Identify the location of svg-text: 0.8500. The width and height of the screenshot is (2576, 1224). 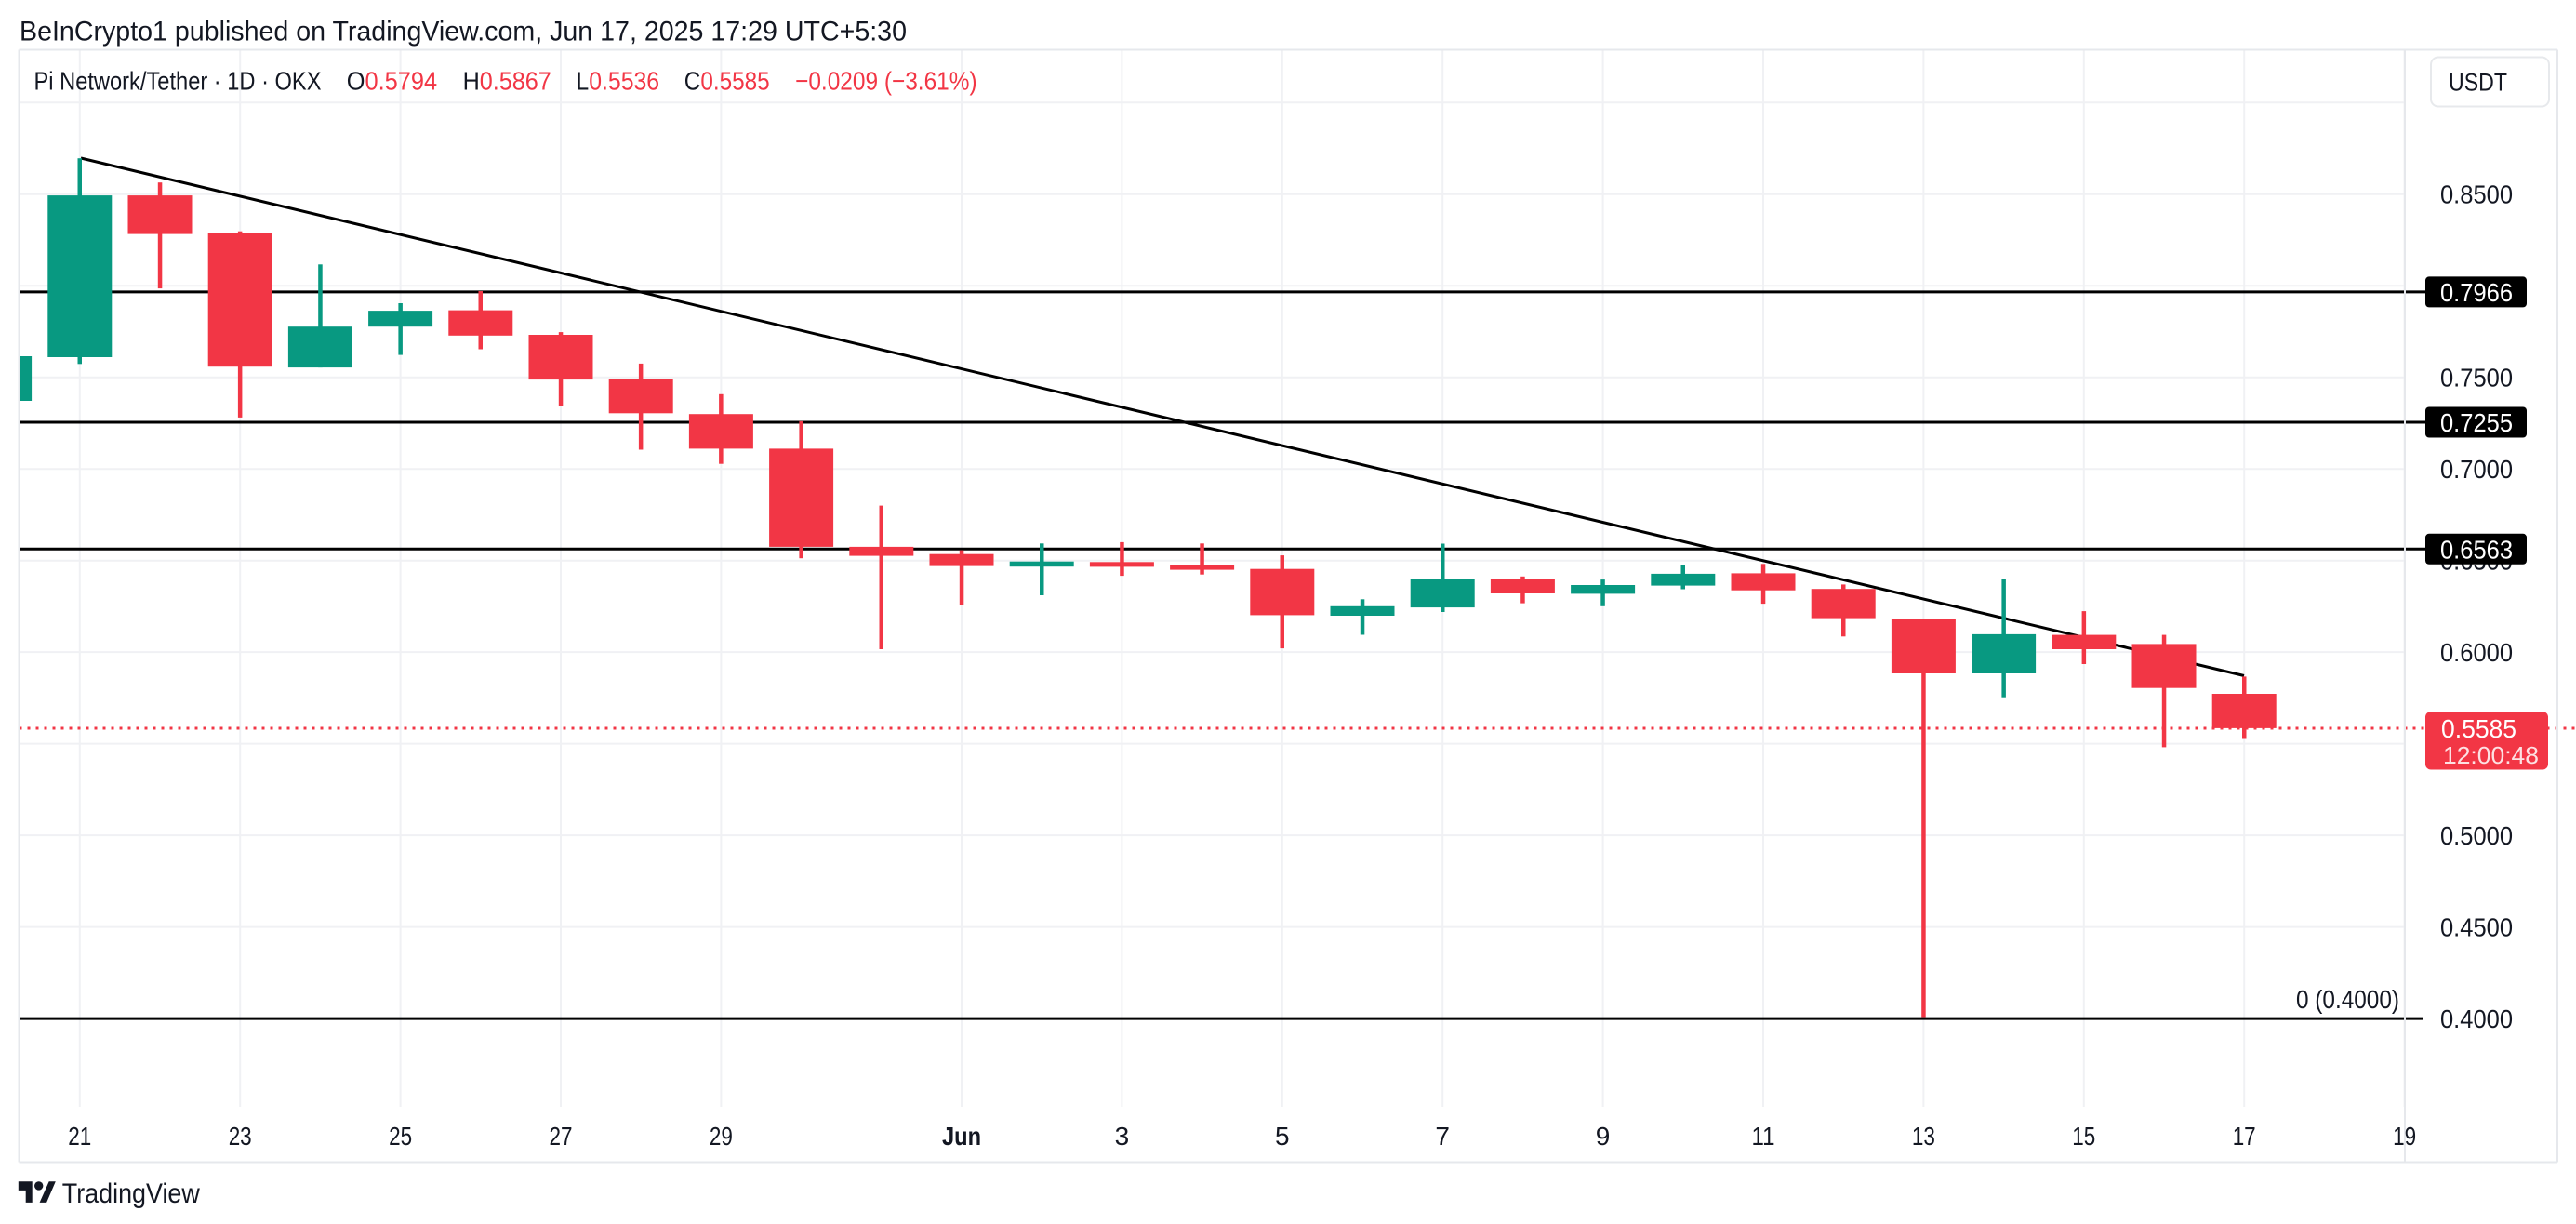
(2476, 194).